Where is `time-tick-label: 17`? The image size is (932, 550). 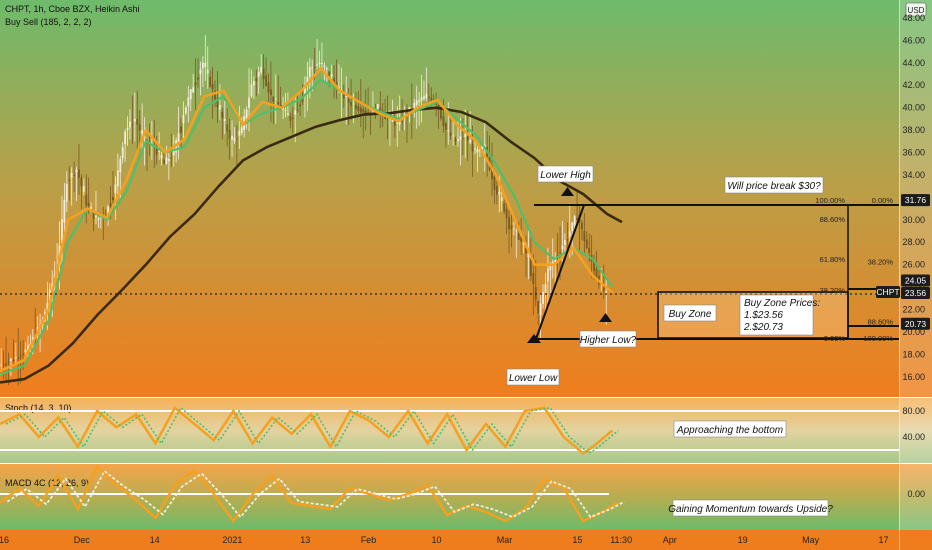
time-tick-label: 17 is located at coordinates (884, 540).